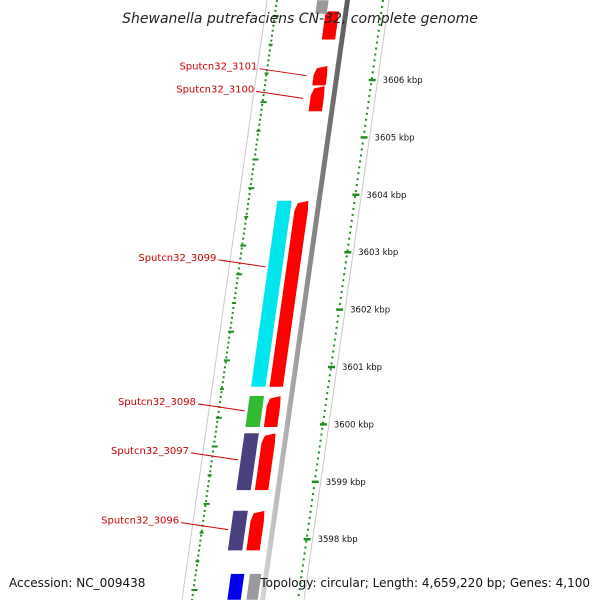  What do you see at coordinates (215, 89) in the screenshot?
I see `gene-label: Sputcn32_3100` at bounding box center [215, 89].